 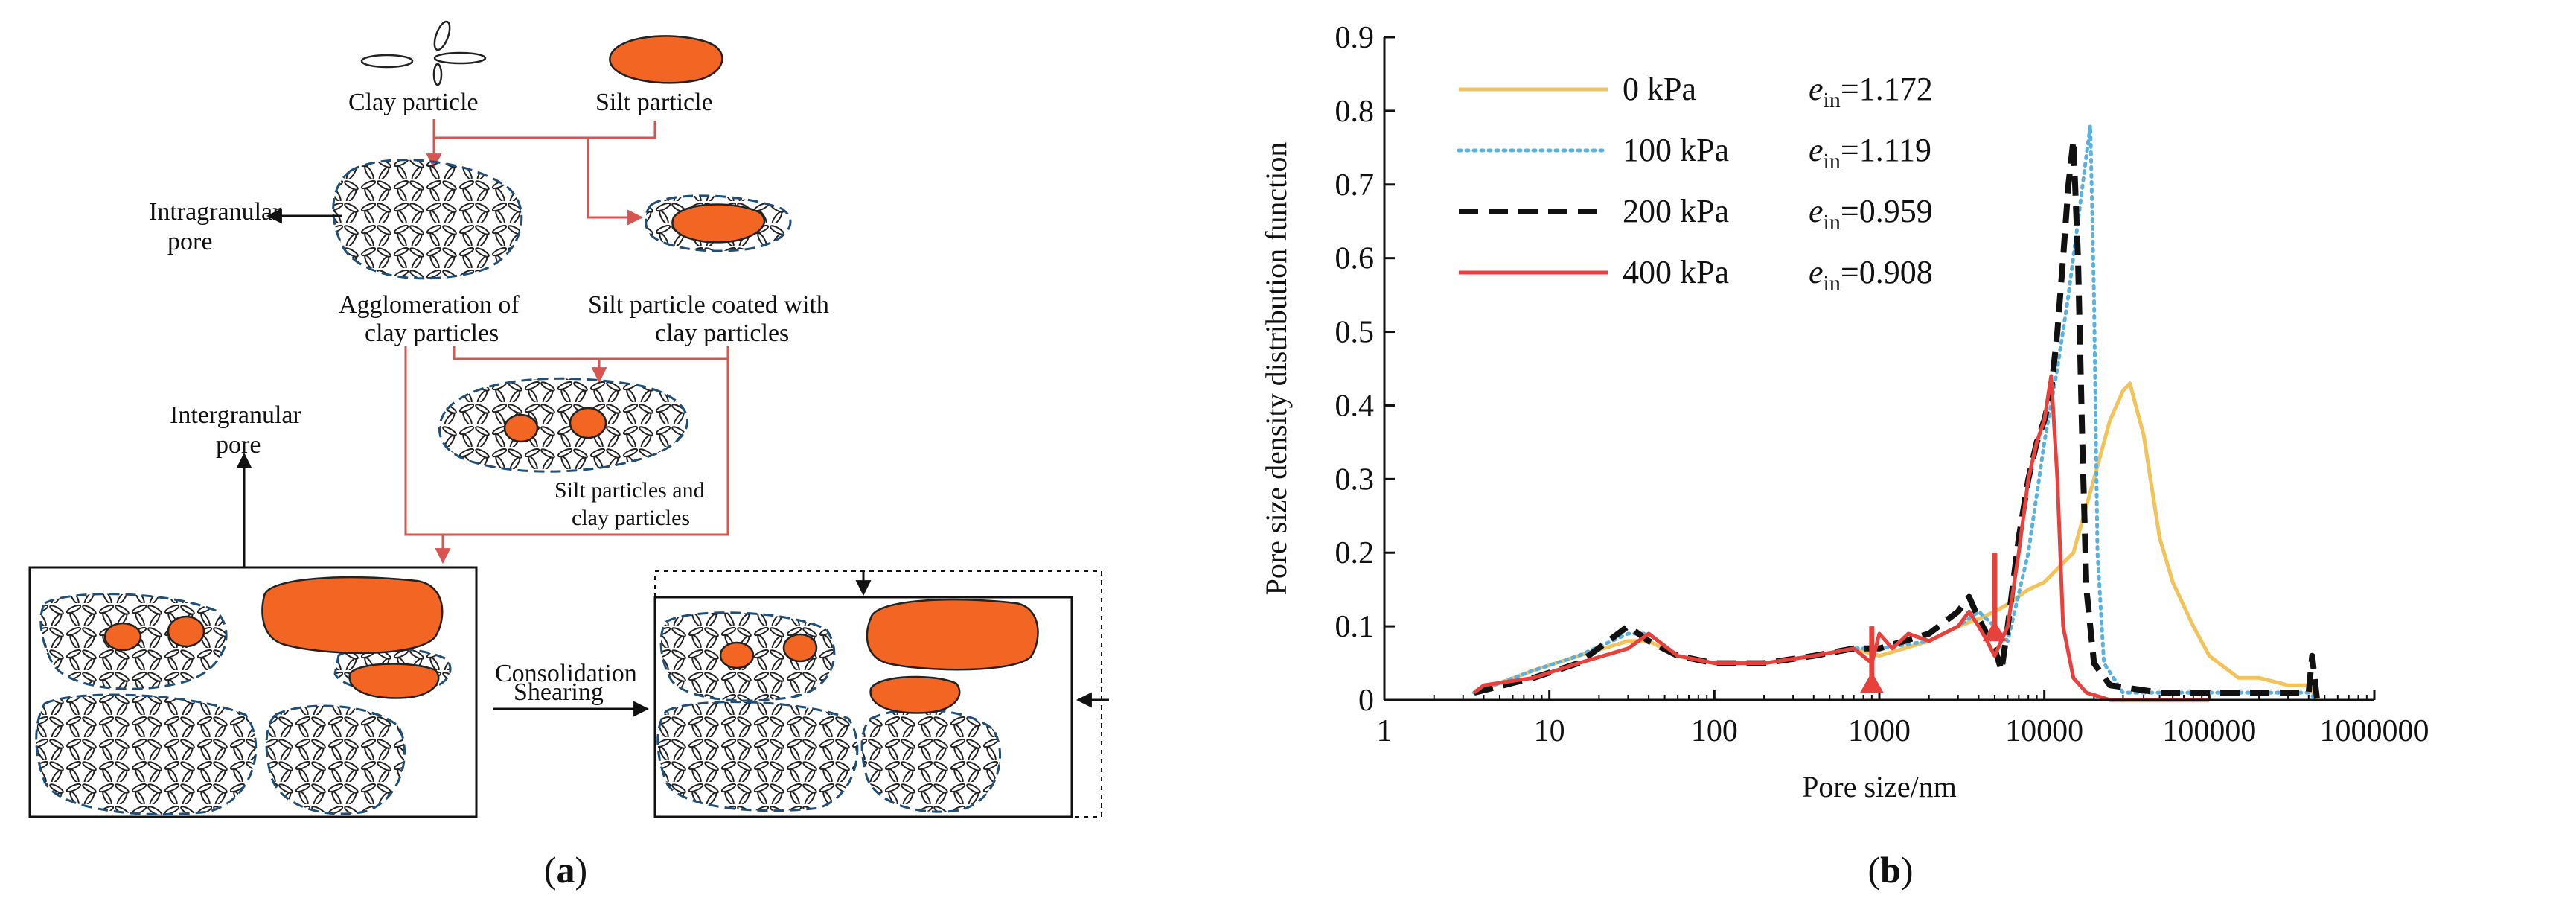 What do you see at coordinates (1355, 553) in the screenshot?
I see `y-tick-label: 0.2` at bounding box center [1355, 553].